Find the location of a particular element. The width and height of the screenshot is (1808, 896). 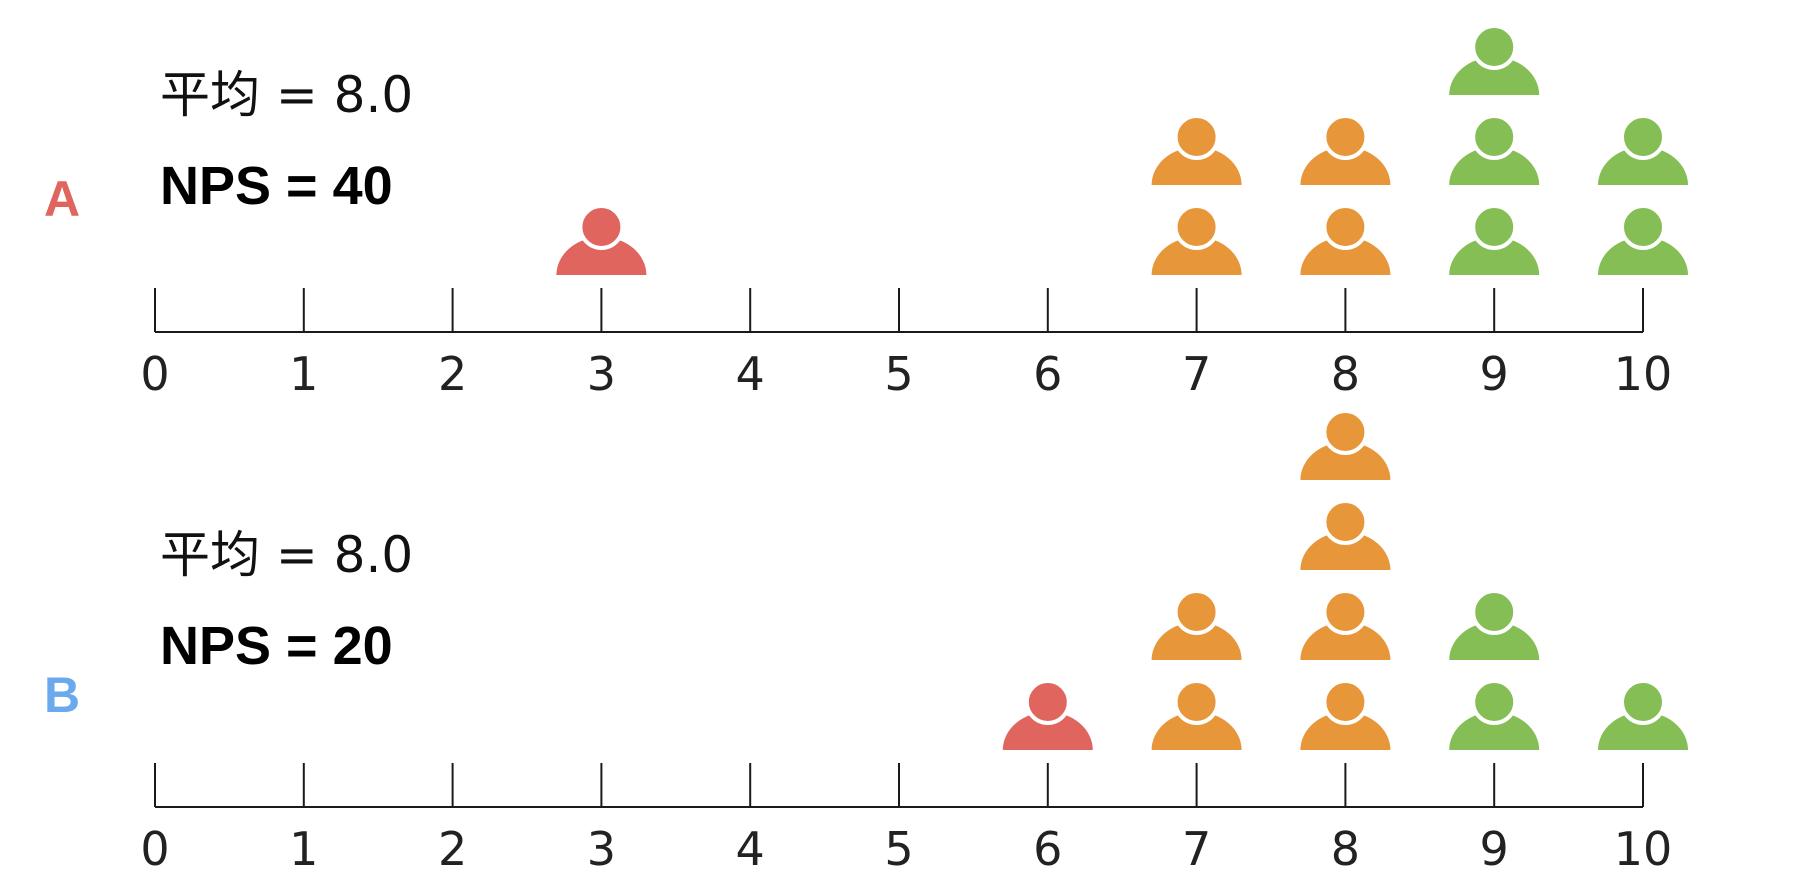

tick-label-a-3: 3 is located at coordinates (601, 374).